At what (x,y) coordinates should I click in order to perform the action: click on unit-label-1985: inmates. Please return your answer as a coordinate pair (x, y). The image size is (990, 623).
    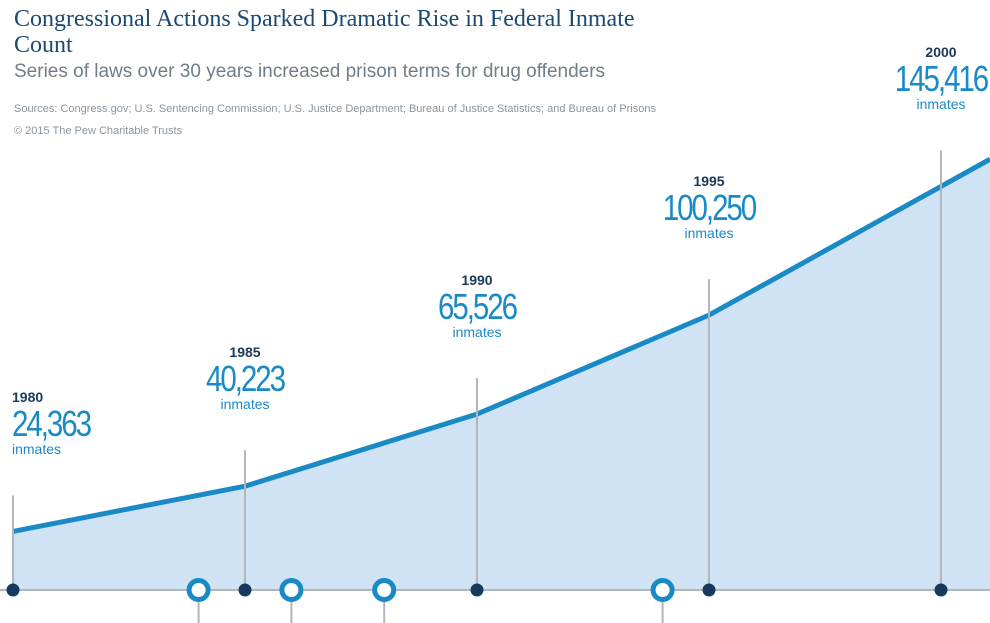
    Looking at the image, I should click on (245, 404).